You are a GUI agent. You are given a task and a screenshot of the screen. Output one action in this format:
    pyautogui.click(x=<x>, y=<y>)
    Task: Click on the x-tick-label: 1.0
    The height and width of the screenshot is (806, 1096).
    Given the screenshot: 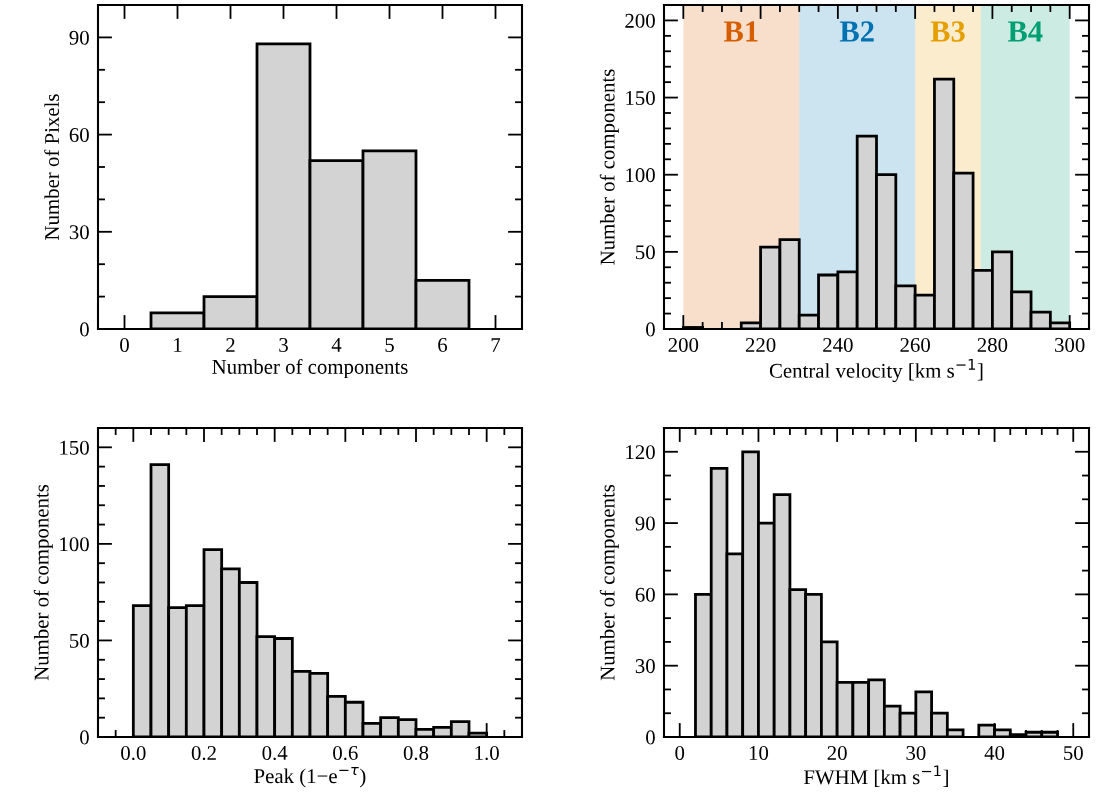 What is the action you would take?
    pyautogui.click(x=487, y=753)
    